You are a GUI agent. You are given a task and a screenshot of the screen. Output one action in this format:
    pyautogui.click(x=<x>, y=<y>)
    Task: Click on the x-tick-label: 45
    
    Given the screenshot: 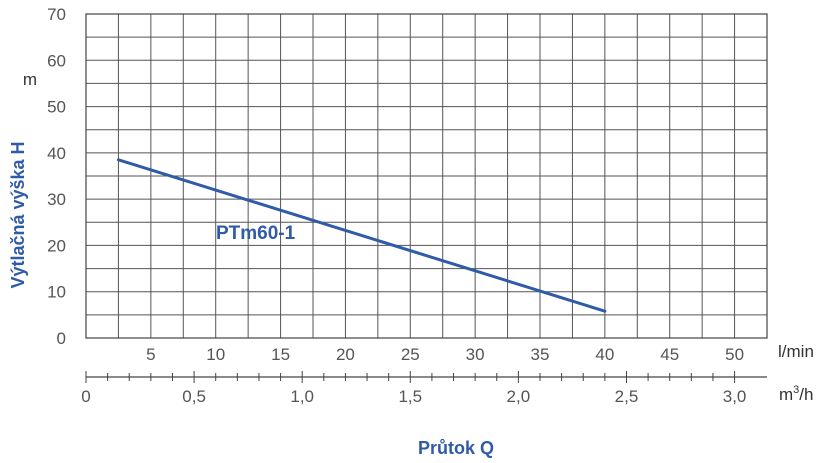 What is the action you would take?
    pyautogui.click(x=669, y=354)
    